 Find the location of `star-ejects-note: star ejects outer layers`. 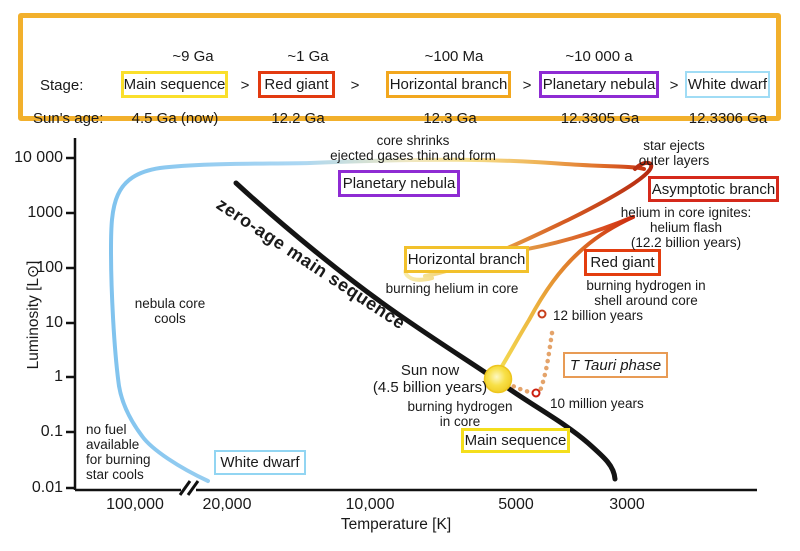

star-ejects-note: star ejects outer layers is located at coordinates (674, 153).